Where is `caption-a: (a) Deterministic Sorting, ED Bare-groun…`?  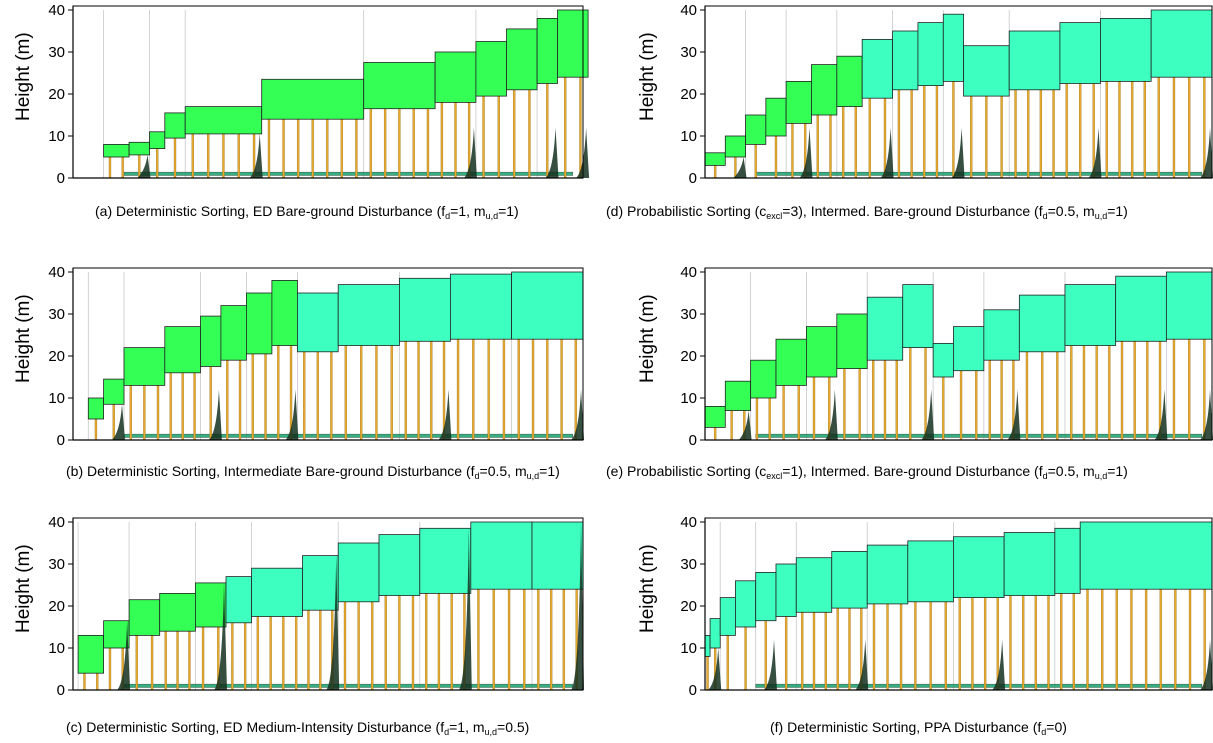 caption-a: (a) Deterministic Sorting, ED Bare-groun… is located at coordinates (307, 212).